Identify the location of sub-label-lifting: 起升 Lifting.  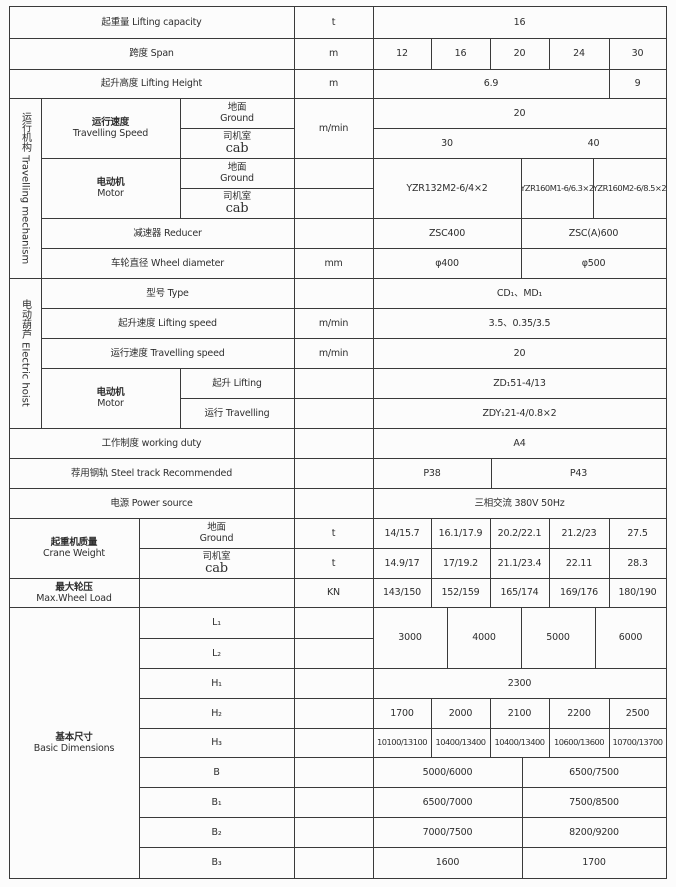
(237, 383).